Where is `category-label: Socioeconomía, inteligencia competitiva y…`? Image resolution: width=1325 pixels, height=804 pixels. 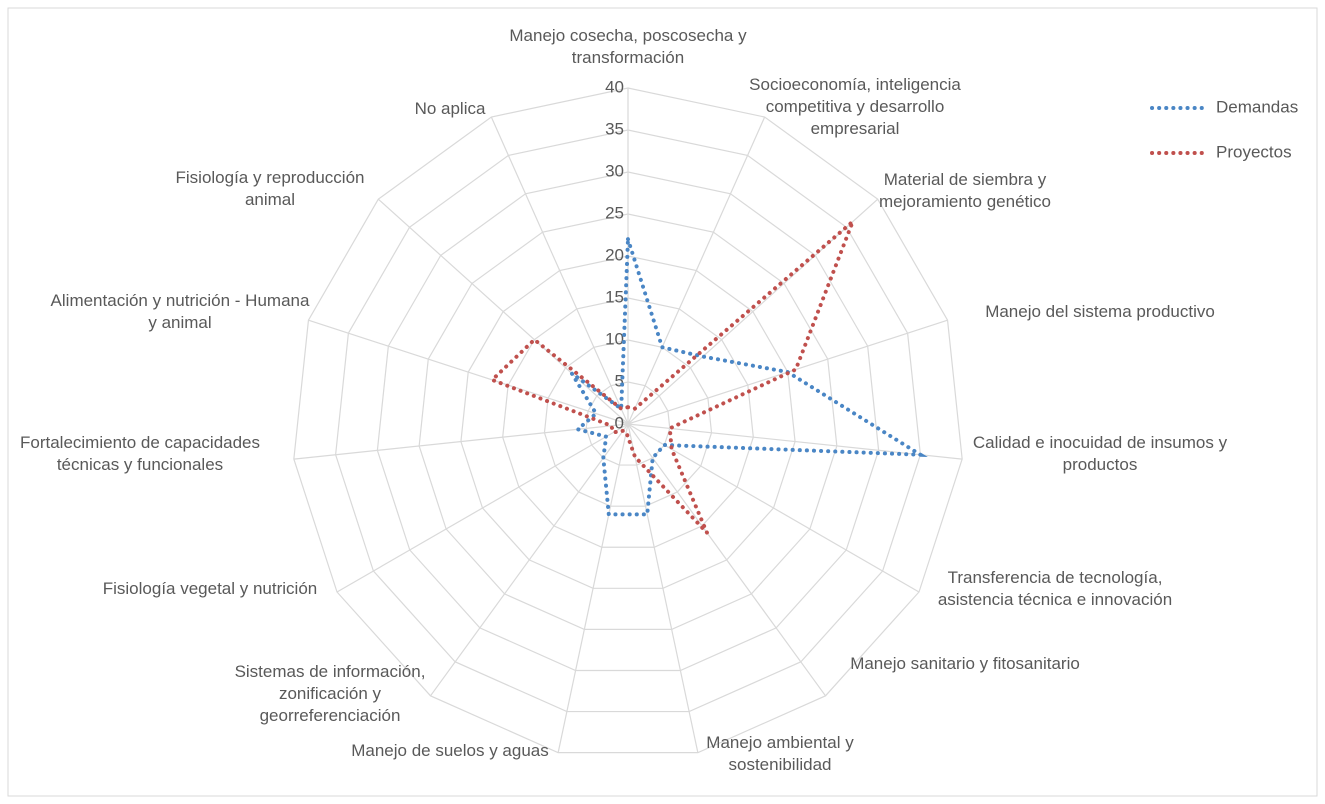 category-label: Socioeconomía, inteligencia competitiva y… is located at coordinates (855, 106).